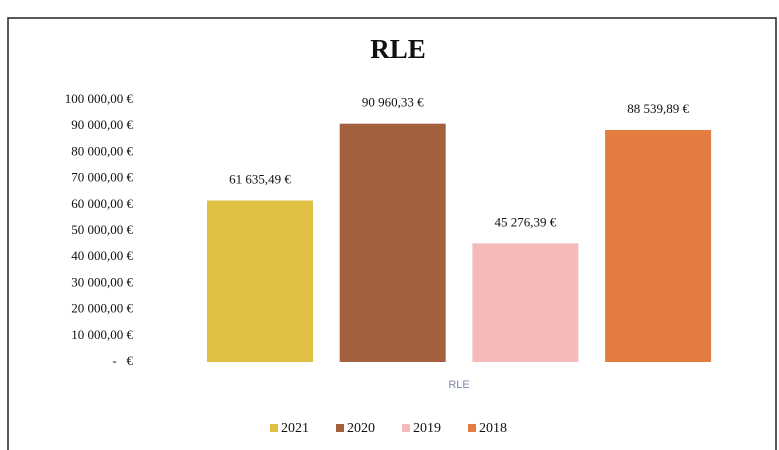  I want to click on legend-label: 2018, so click(493, 428).